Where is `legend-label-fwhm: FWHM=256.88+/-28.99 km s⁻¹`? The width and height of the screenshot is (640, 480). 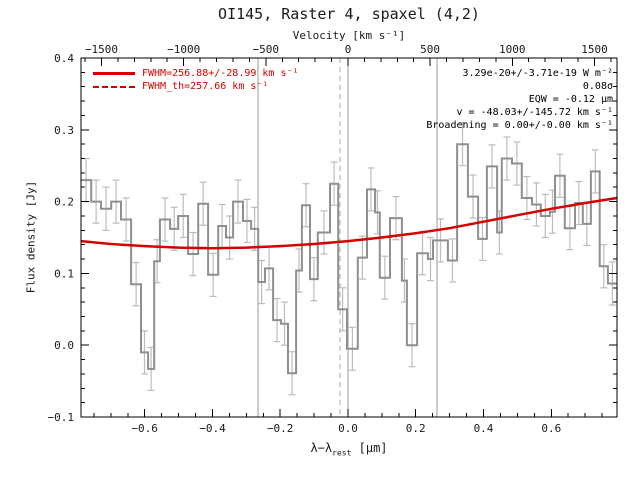
legend-label-fwhm: FWHM=256.88+/-28.99 km s⁻¹ is located at coordinates (220, 73).